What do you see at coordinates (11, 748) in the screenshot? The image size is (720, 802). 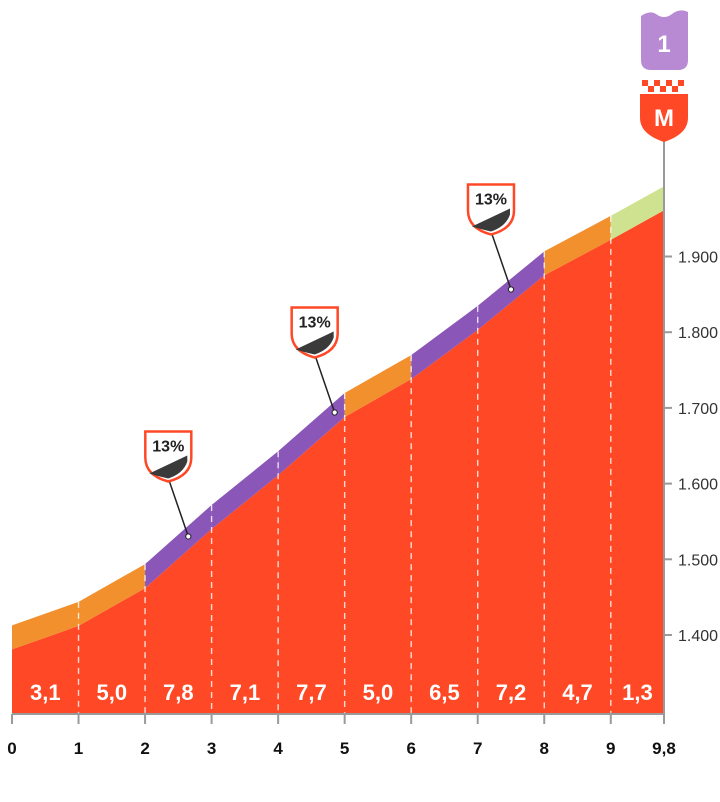 I see `x-tick-label: 0` at bounding box center [11, 748].